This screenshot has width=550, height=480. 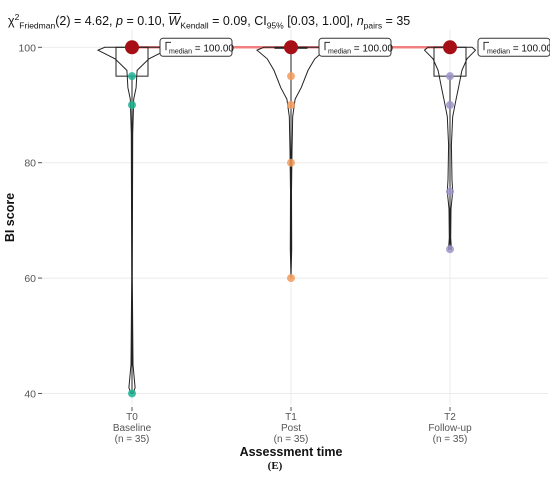 I want to click on w-value: = 0.09, CI, so click(x=237, y=21).